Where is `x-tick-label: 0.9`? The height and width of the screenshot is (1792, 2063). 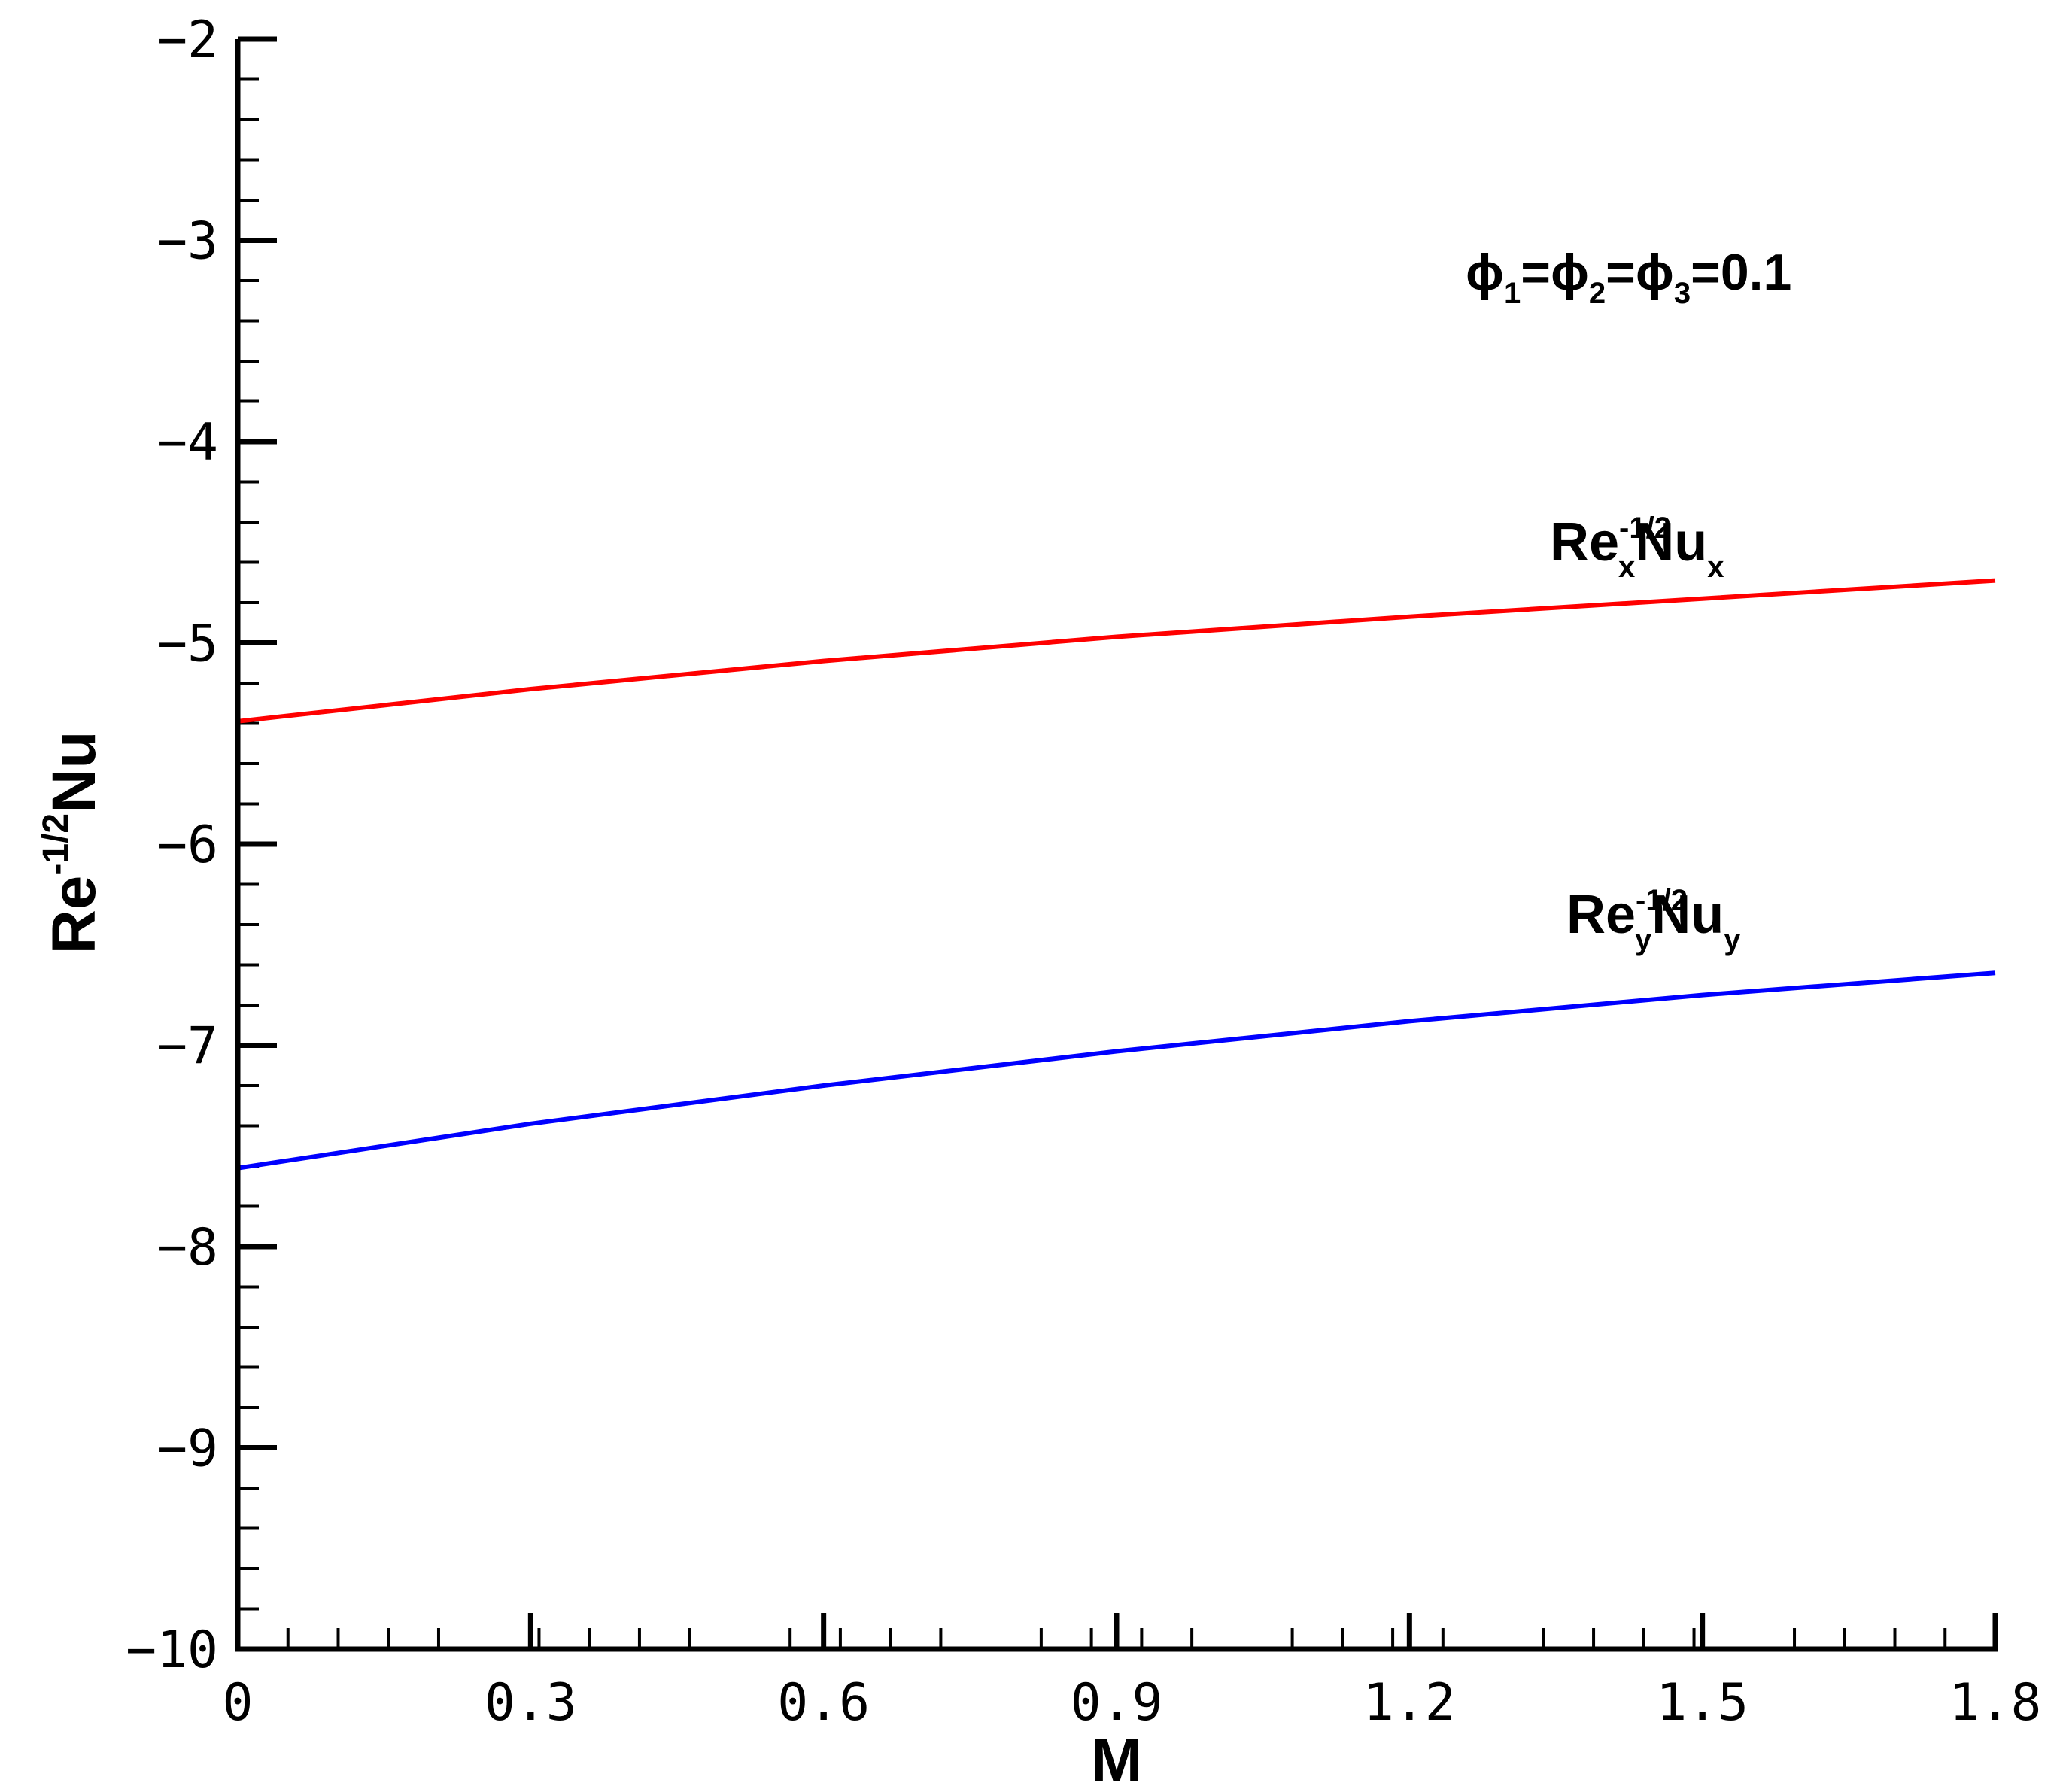 x-tick-label: 0.9 is located at coordinates (1117, 1703).